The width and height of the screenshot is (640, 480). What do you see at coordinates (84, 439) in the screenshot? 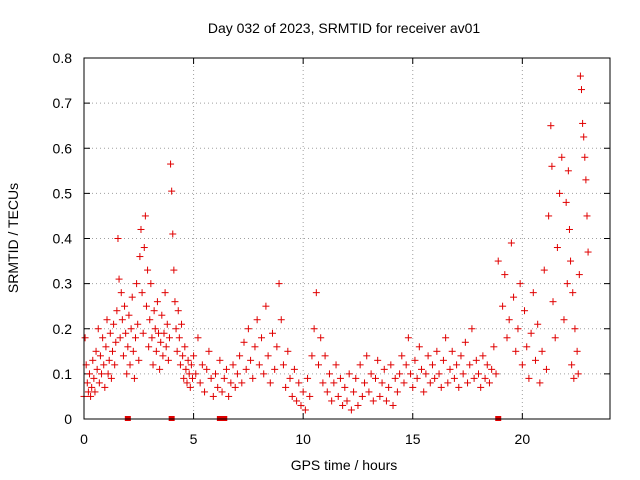
I see `x-tick-label: 0` at bounding box center [84, 439].